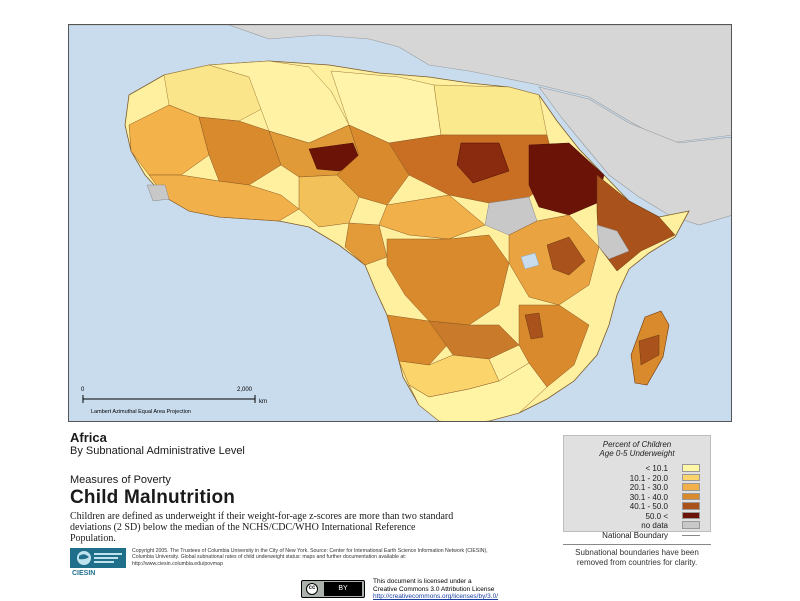 This screenshot has width=800, height=601. Describe the element at coordinates (656, 516) in the screenshot. I see `legend-class-5-label: 50.0 <` at that location.